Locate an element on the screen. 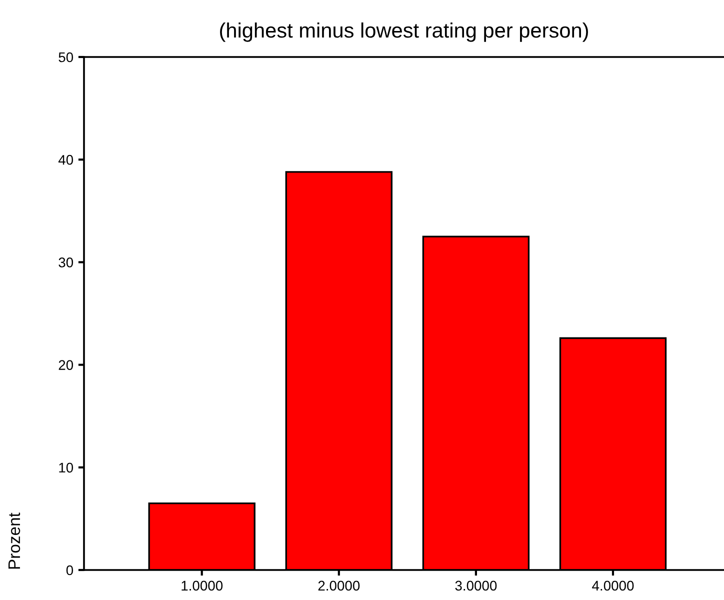  x-tick-label: 3.0000 is located at coordinates (476, 585).